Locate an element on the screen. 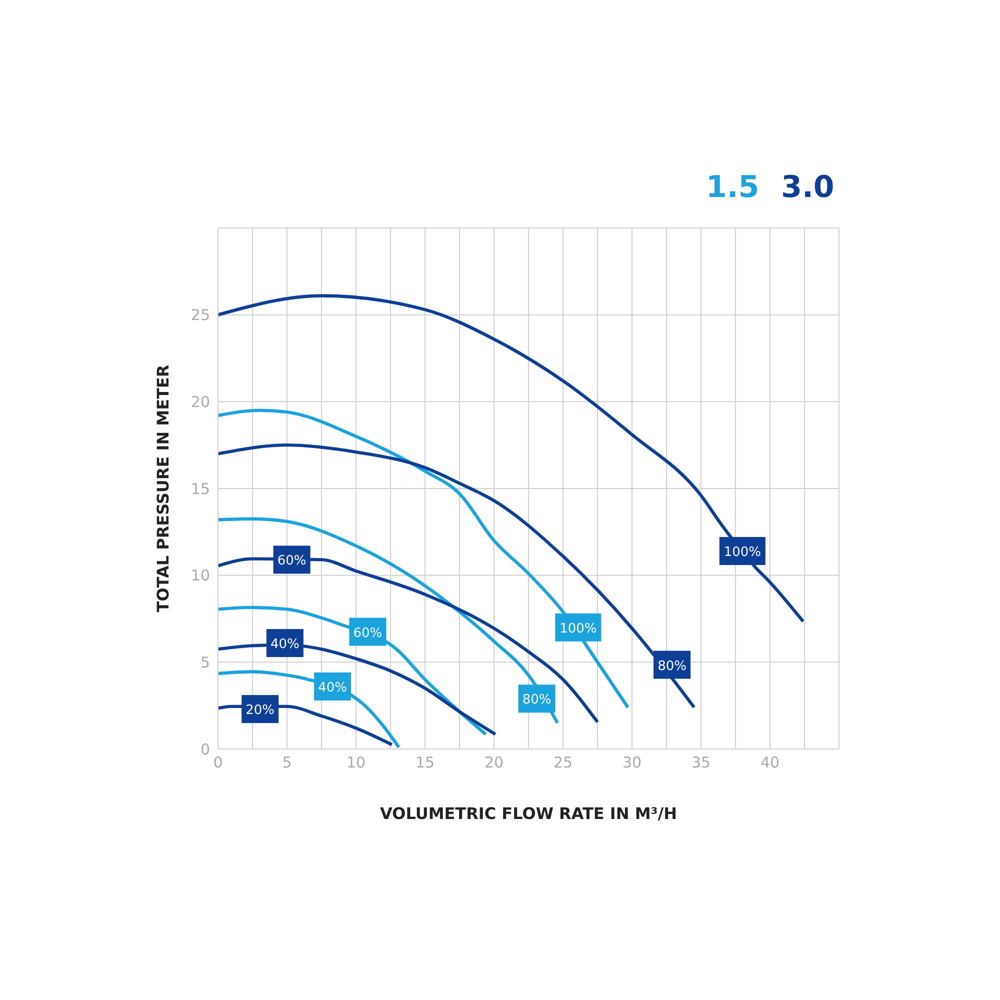 The image size is (1000, 1000). x-tick-label: 0 is located at coordinates (218, 763).